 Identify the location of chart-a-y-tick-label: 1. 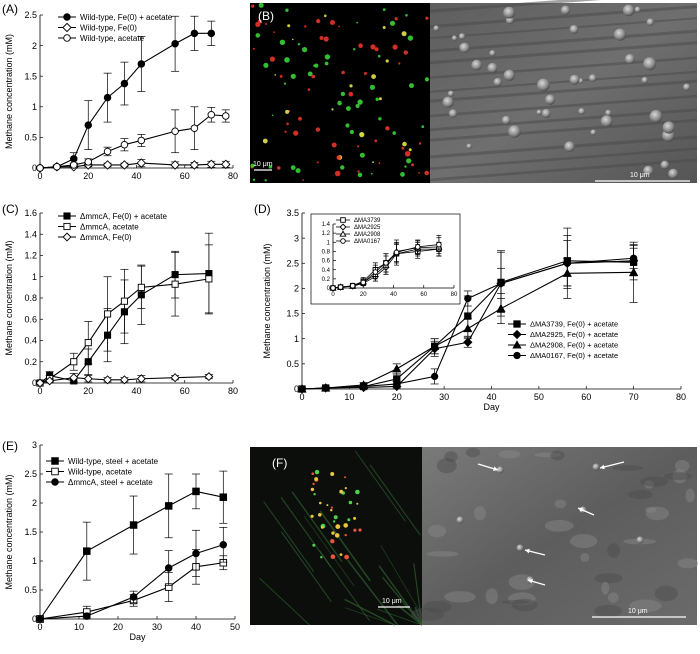
(34, 107).